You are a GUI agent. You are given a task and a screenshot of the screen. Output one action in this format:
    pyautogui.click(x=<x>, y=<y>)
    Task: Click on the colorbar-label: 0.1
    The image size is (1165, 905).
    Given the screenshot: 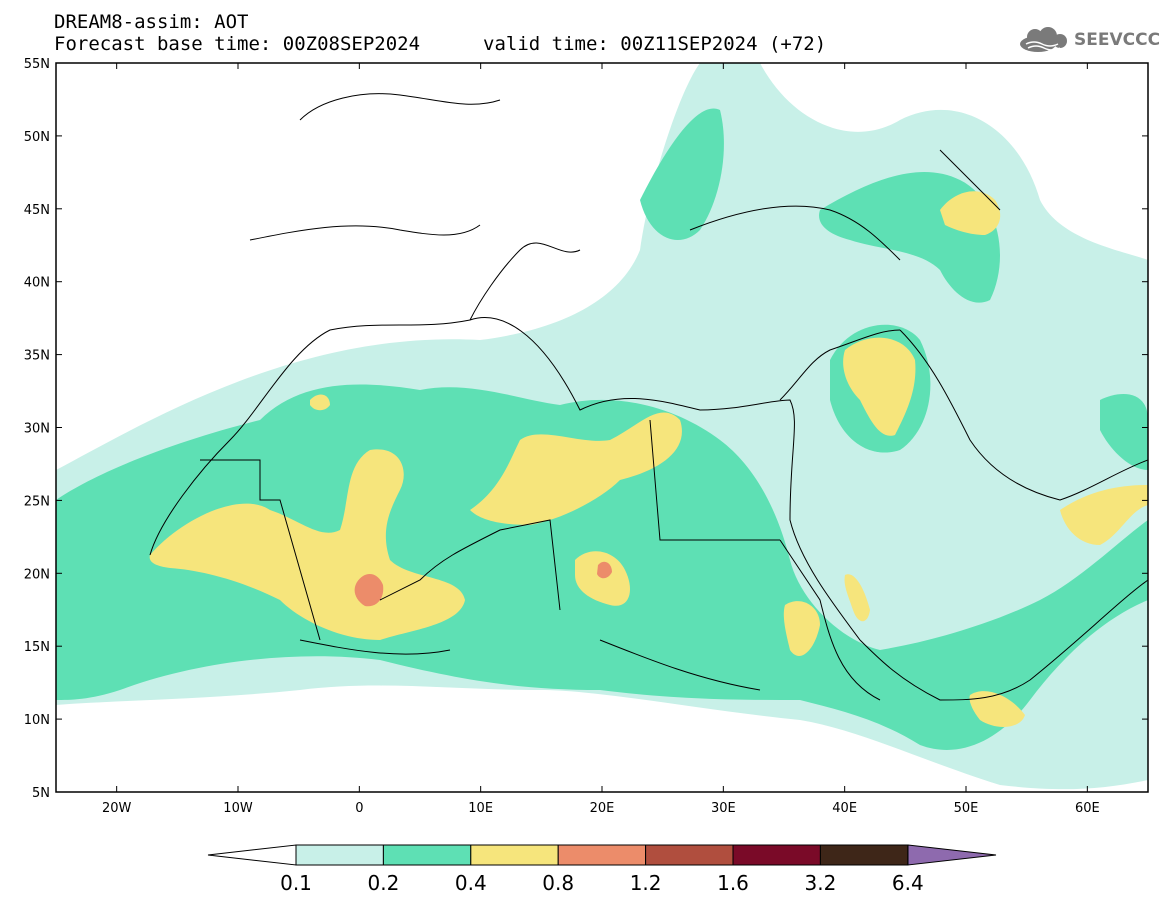 What is the action you would take?
    pyautogui.click(x=296, y=883)
    